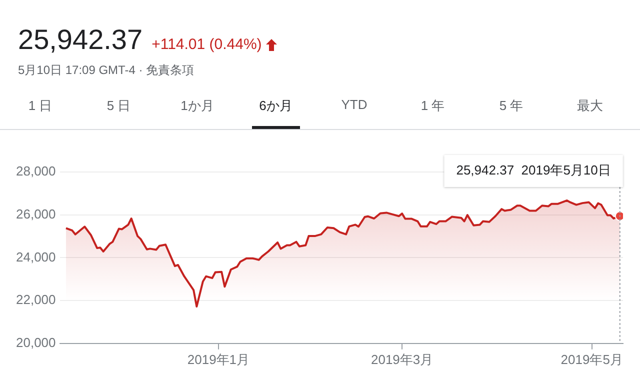  What do you see at coordinates (36, 214) in the screenshot?
I see `y-tick-label: 26,000` at bounding box center [36, 214].